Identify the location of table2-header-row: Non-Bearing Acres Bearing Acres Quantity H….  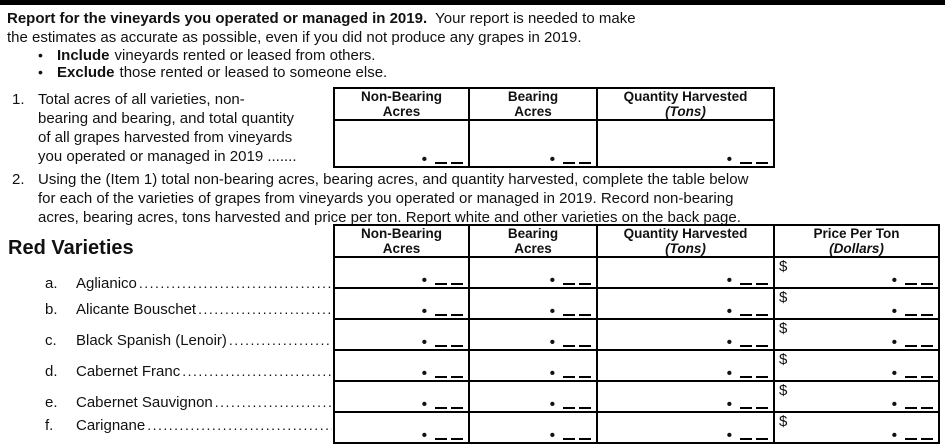
(636, 242).